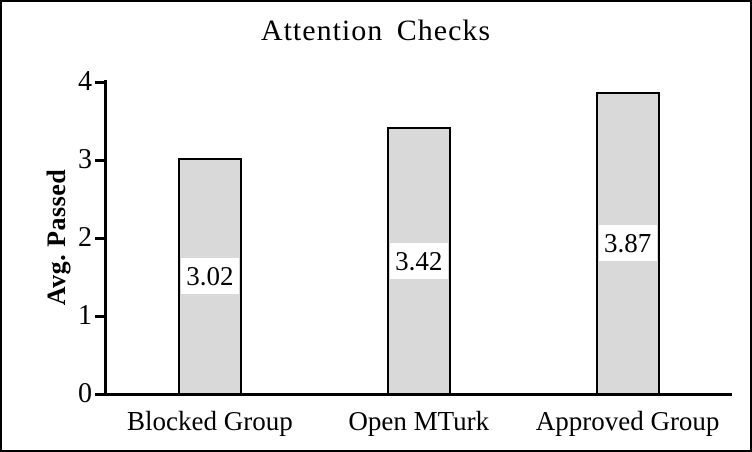  I want to click on y-tick-label-1: 1, so click(85, 315).